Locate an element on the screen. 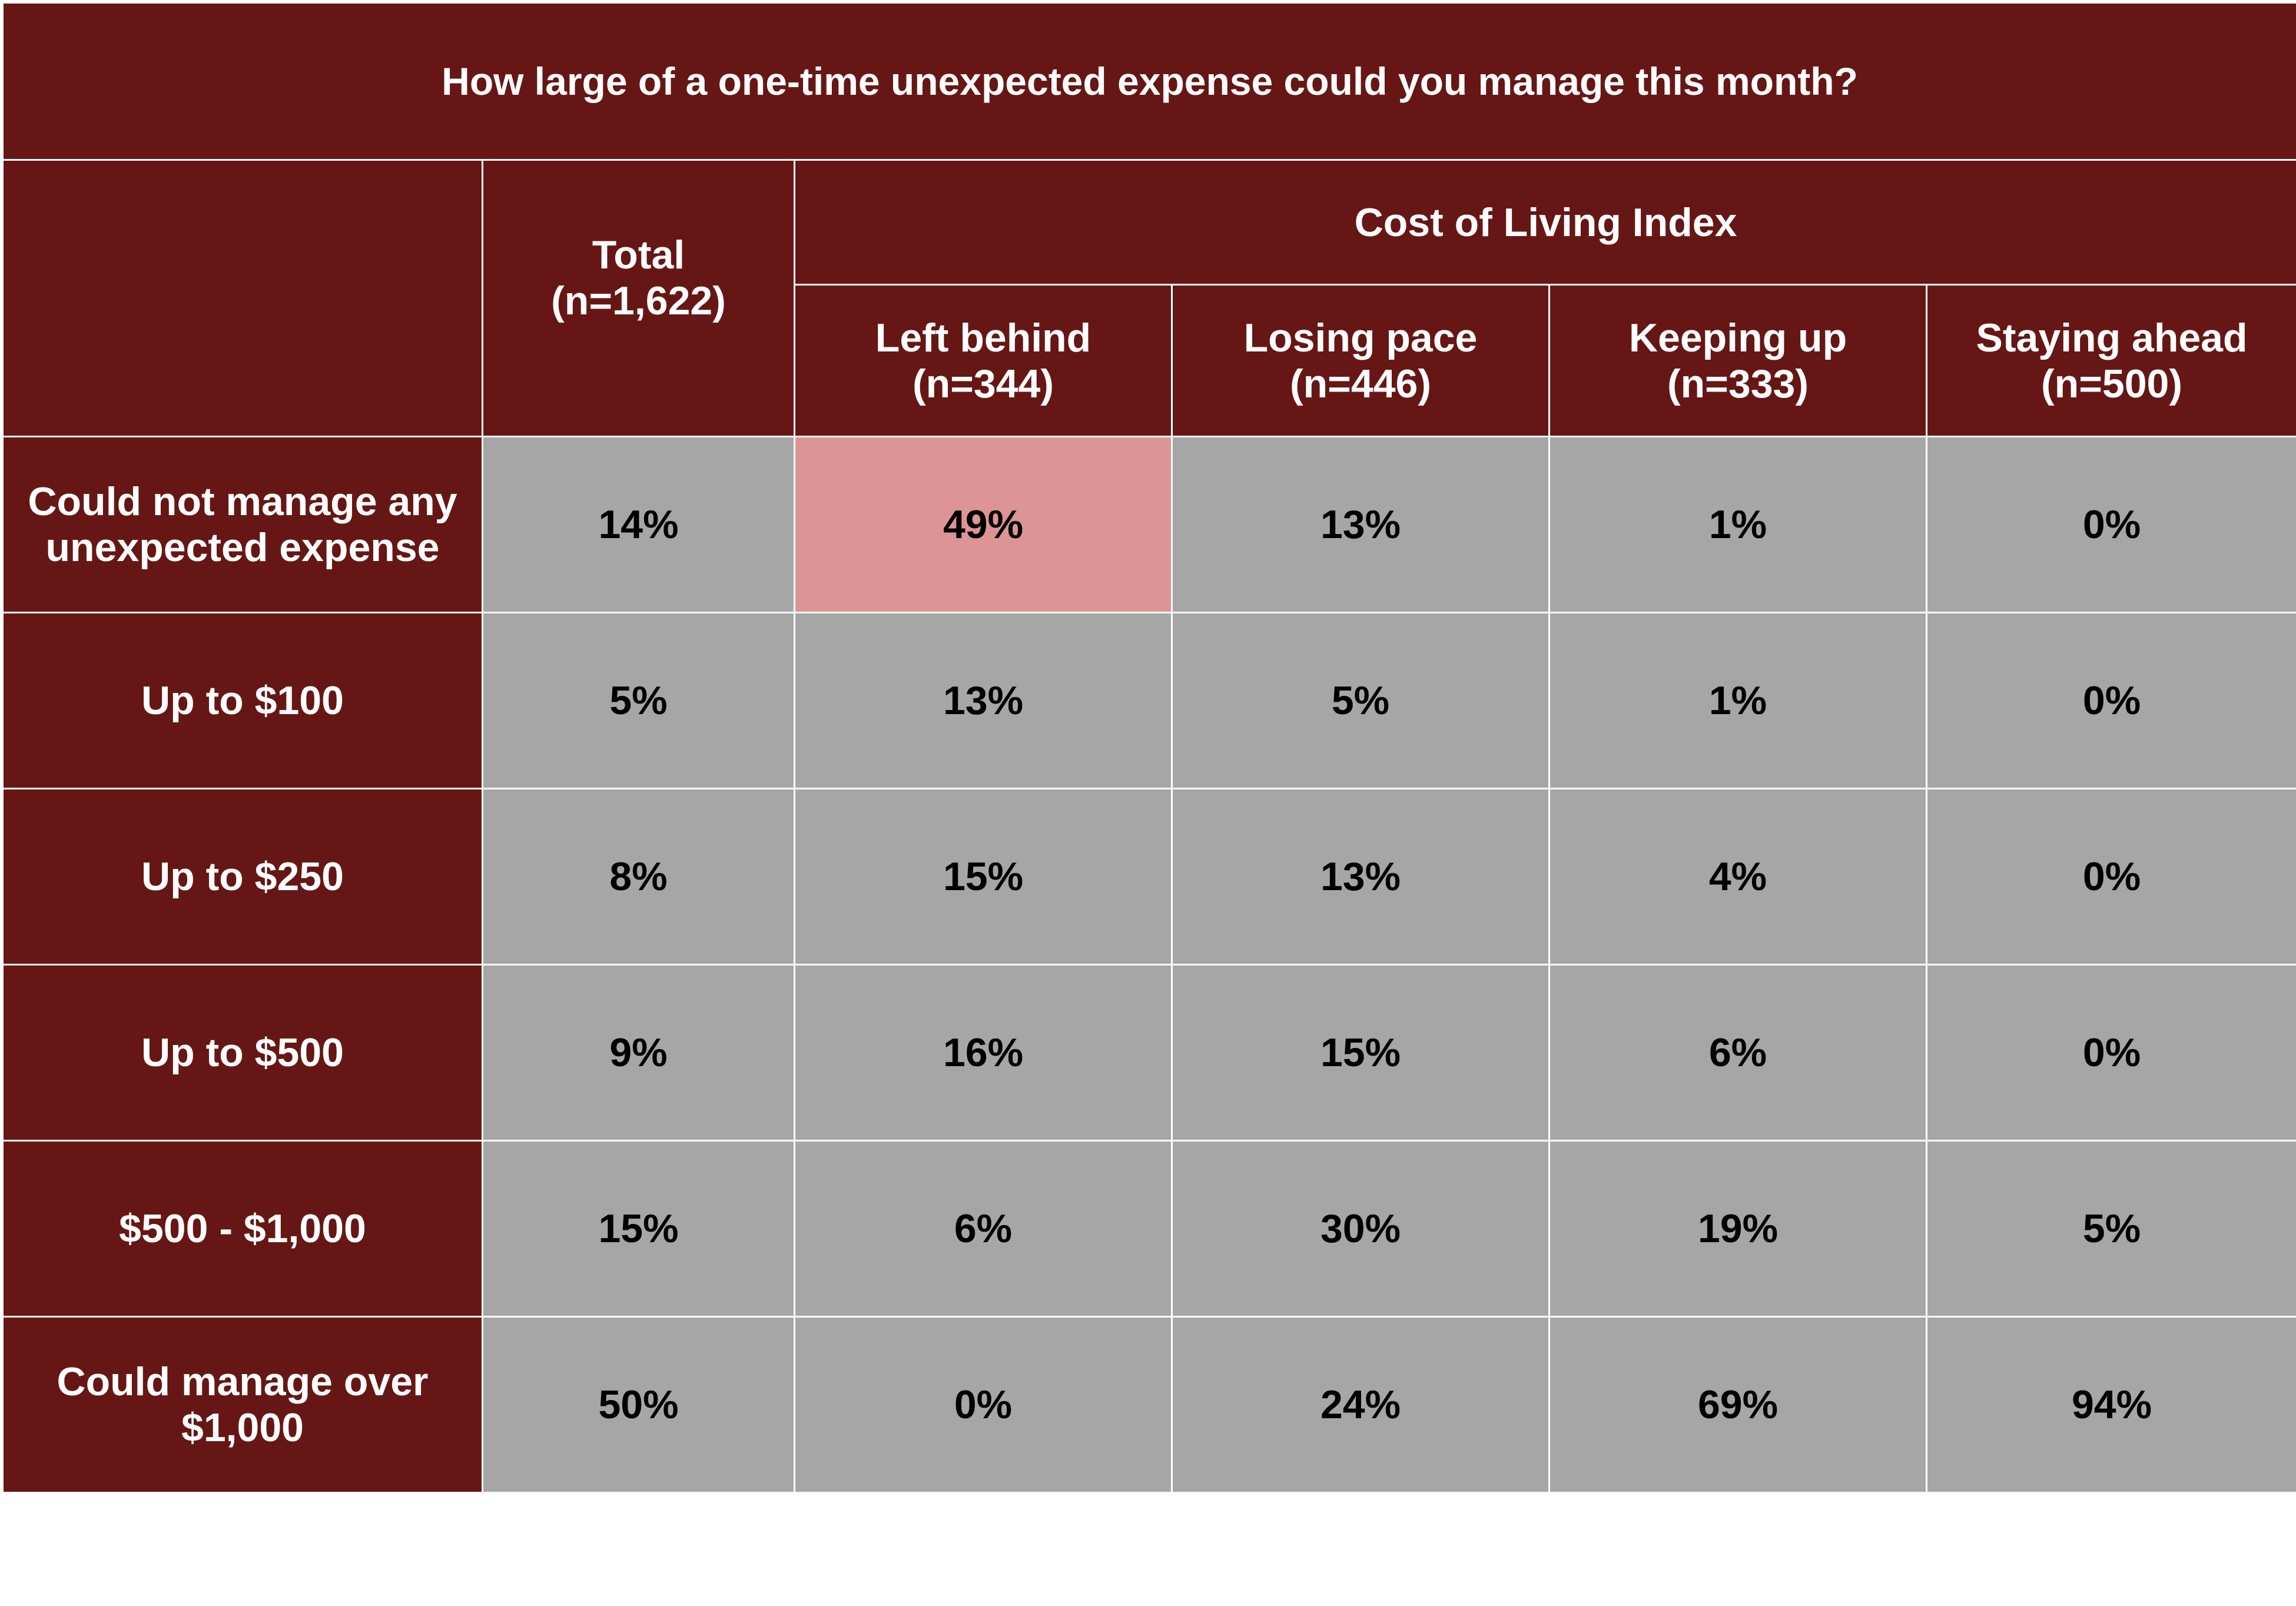  total-value-cell: 14% is located at coordinates (638, 524).